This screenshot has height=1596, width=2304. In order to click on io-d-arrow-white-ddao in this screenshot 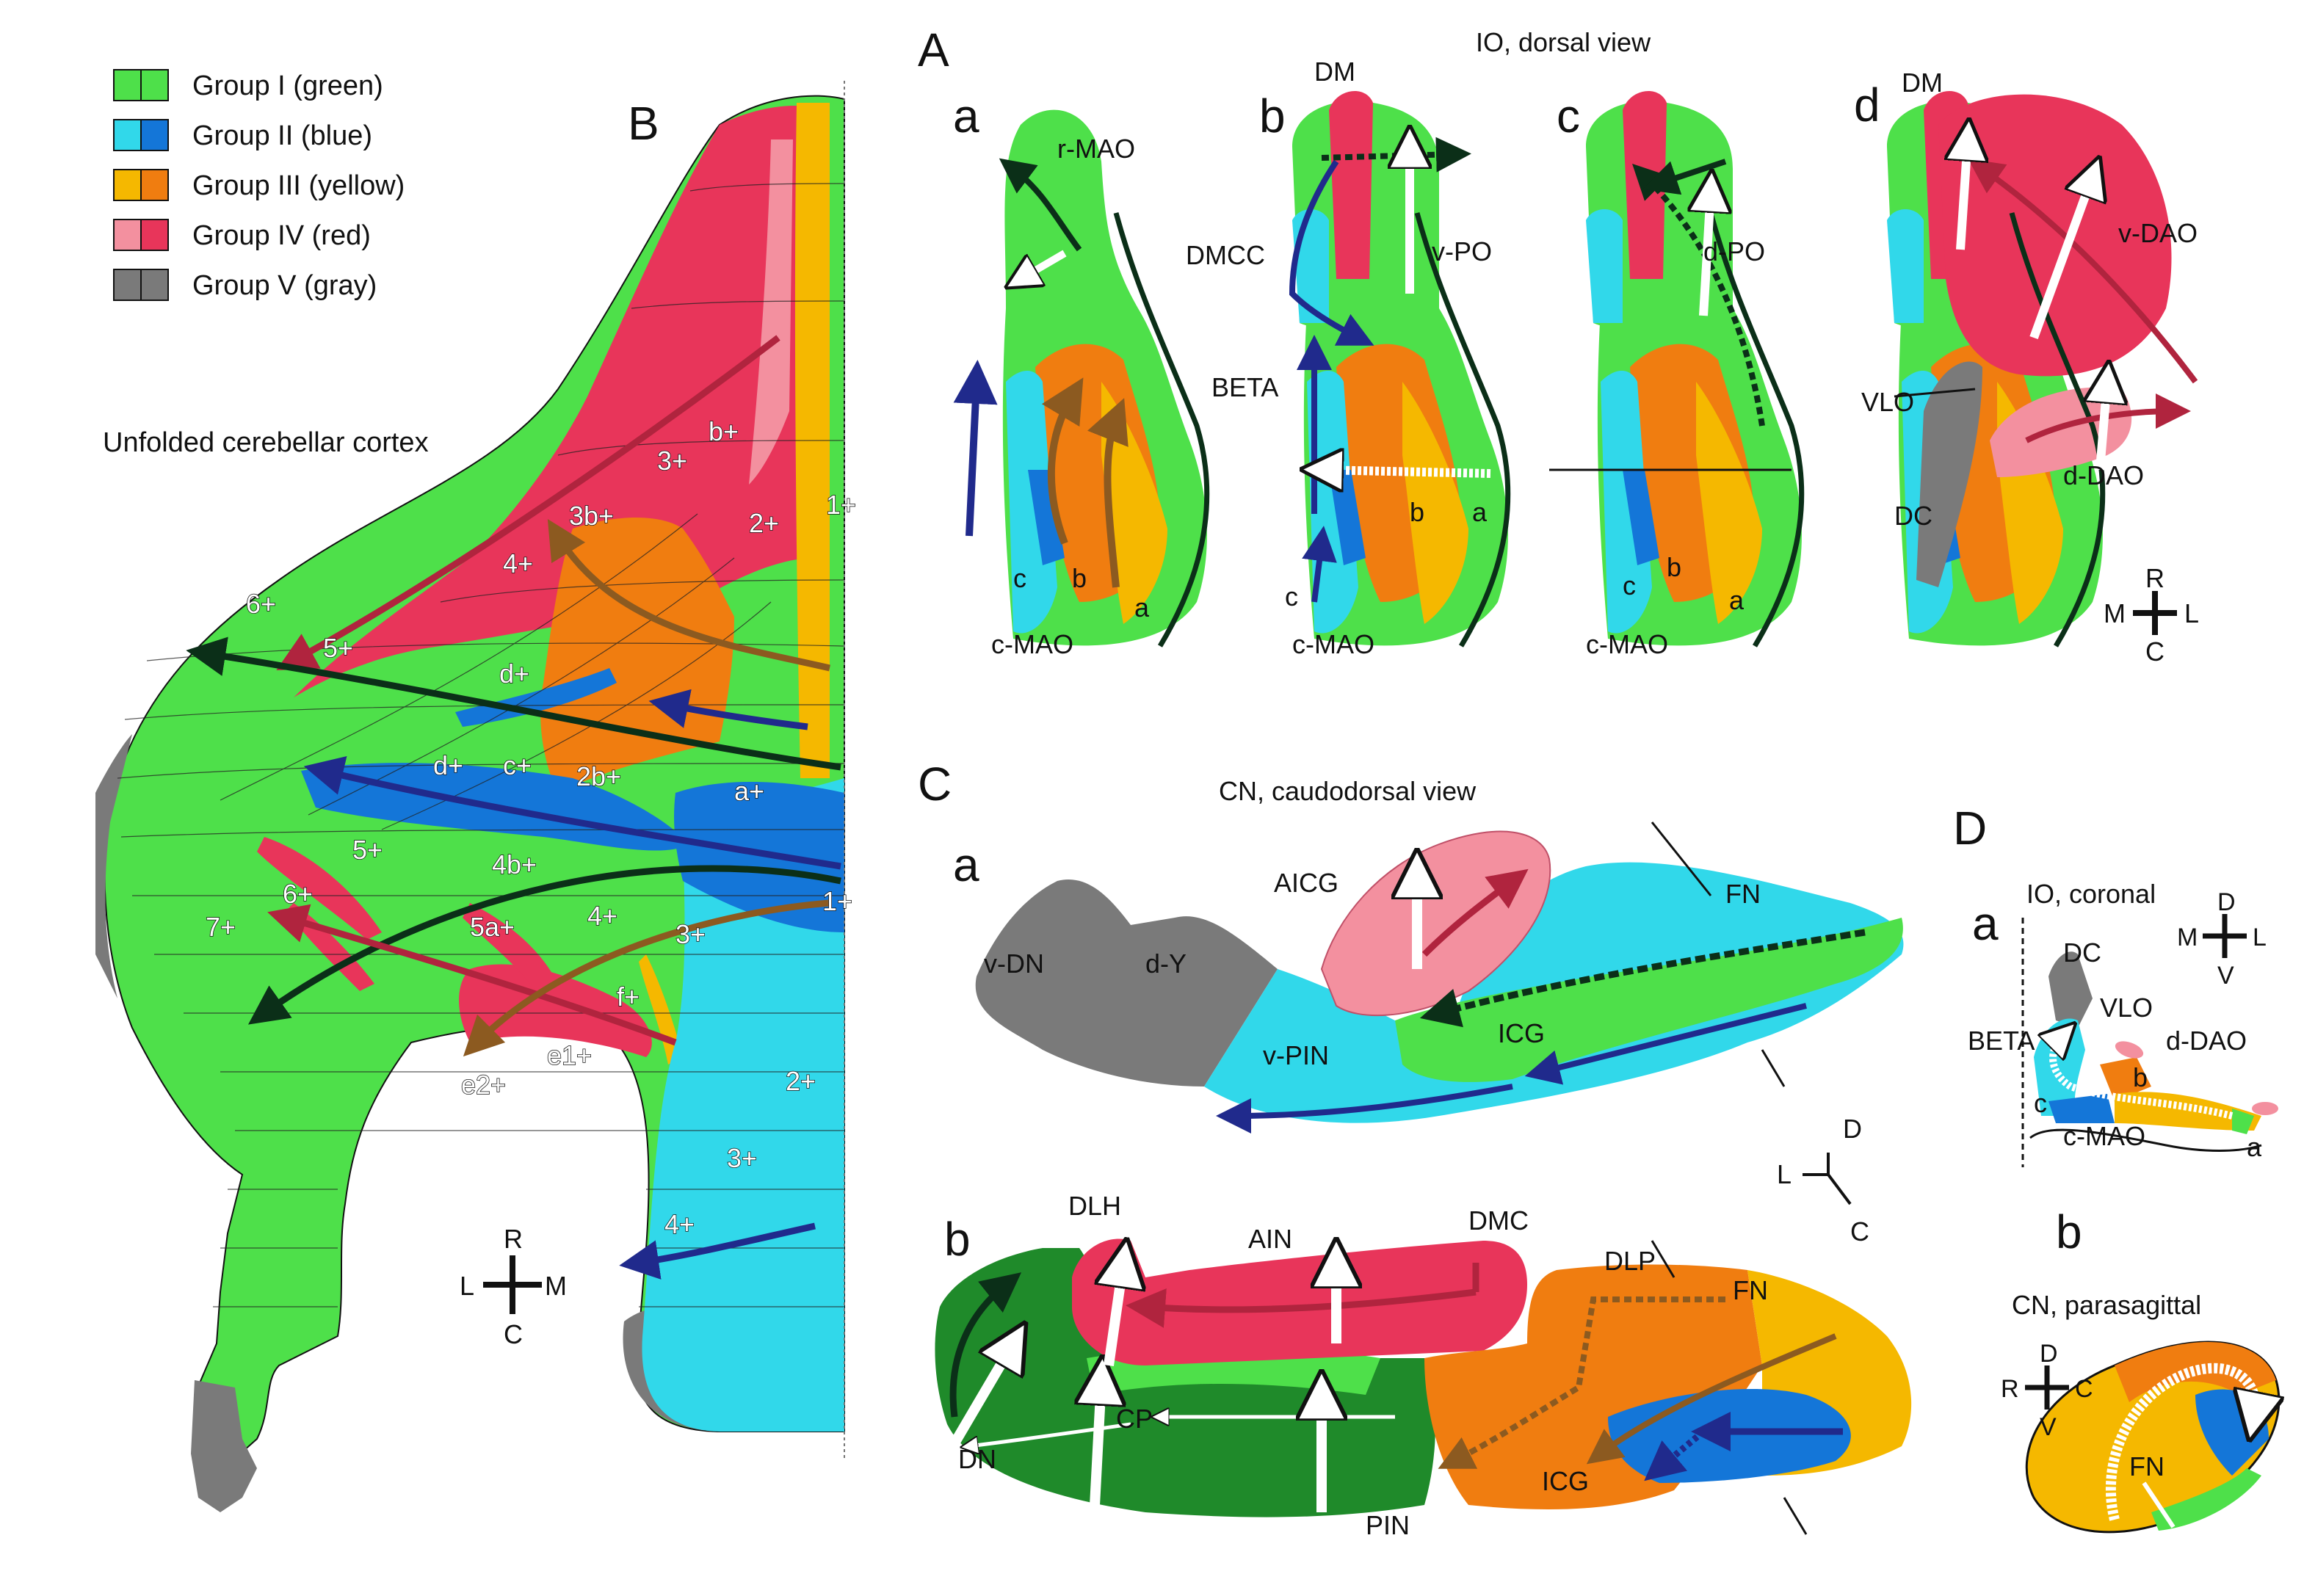, I will do `click(2103, 427)`.